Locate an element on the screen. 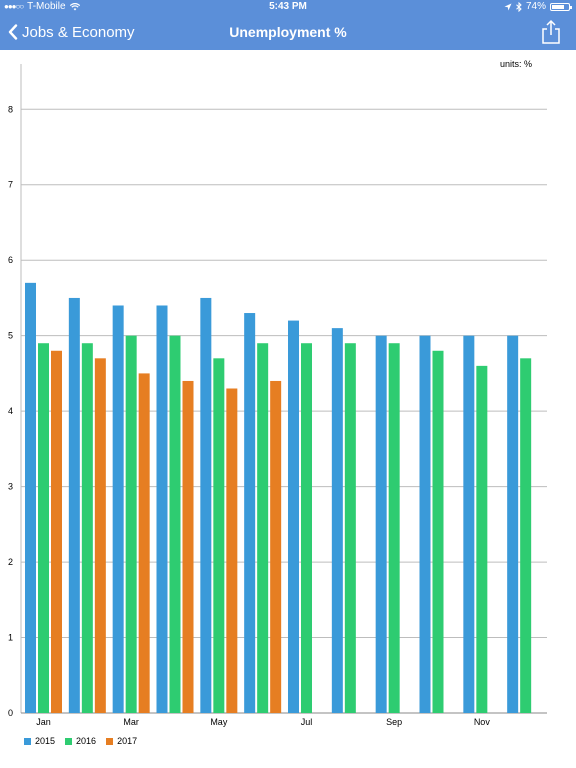 This screenshot has width=576, height=768. bar-2015-dec is located at coordinates (513, 524).